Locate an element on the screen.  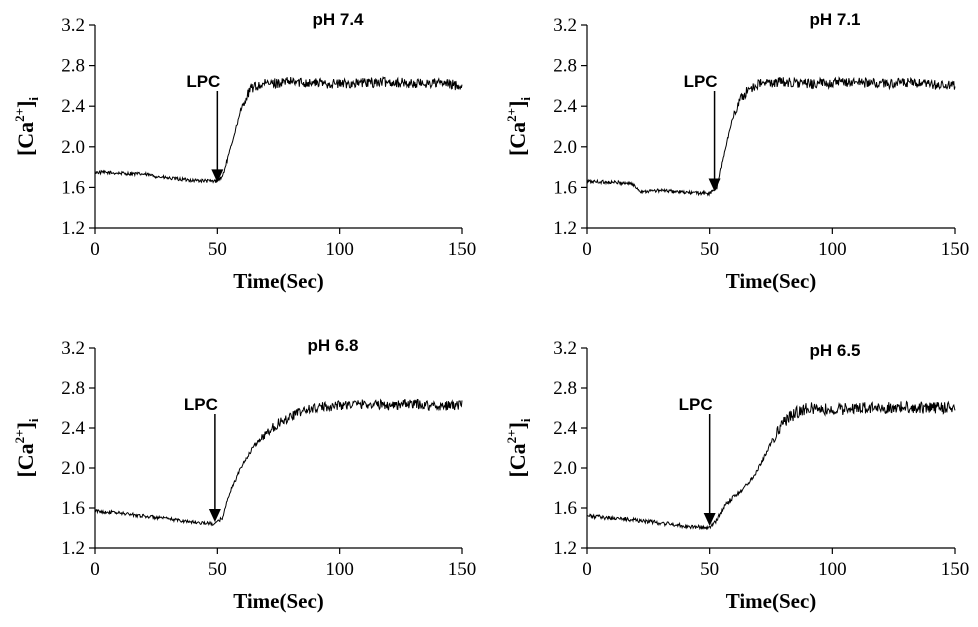
panel-title: pH 7.1 is located at coordinates (834, 19).